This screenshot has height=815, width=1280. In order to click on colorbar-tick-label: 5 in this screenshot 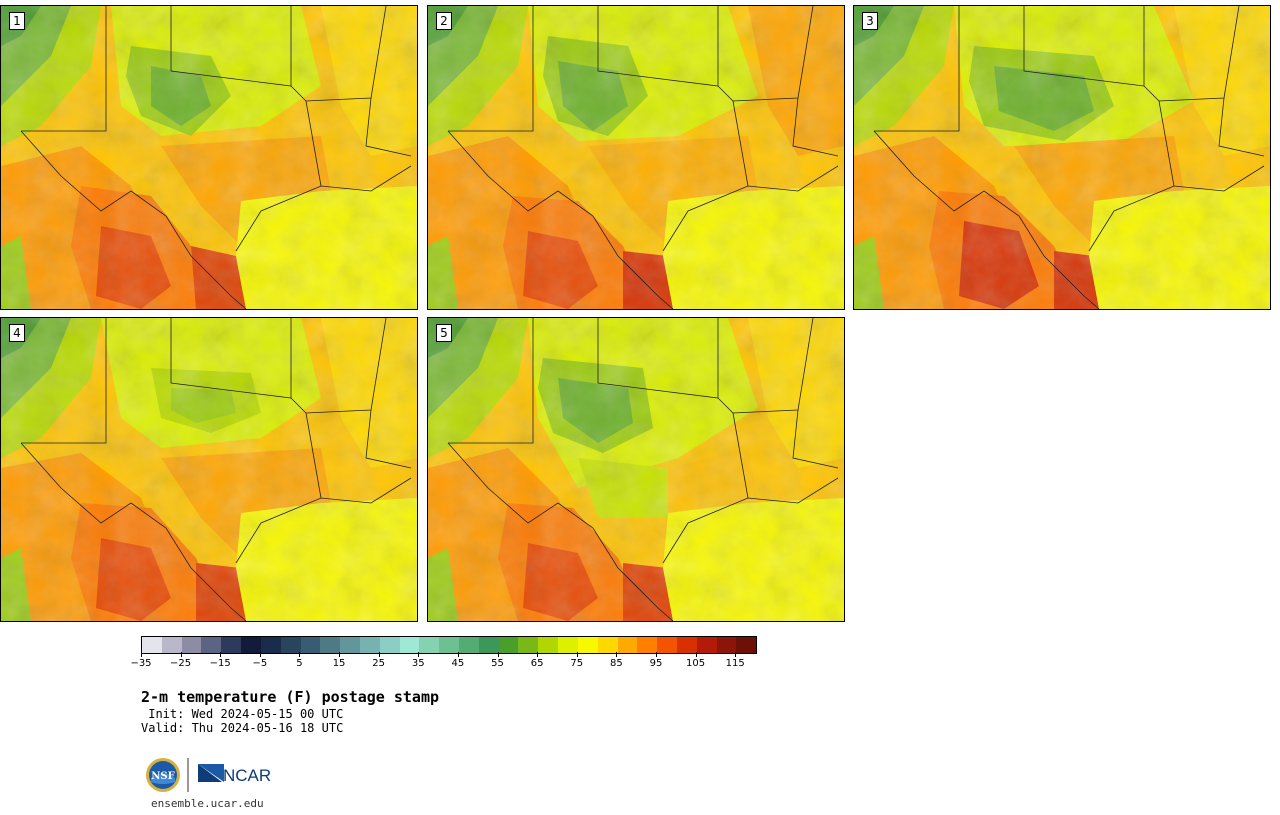, I will do `click(299, 663)`.